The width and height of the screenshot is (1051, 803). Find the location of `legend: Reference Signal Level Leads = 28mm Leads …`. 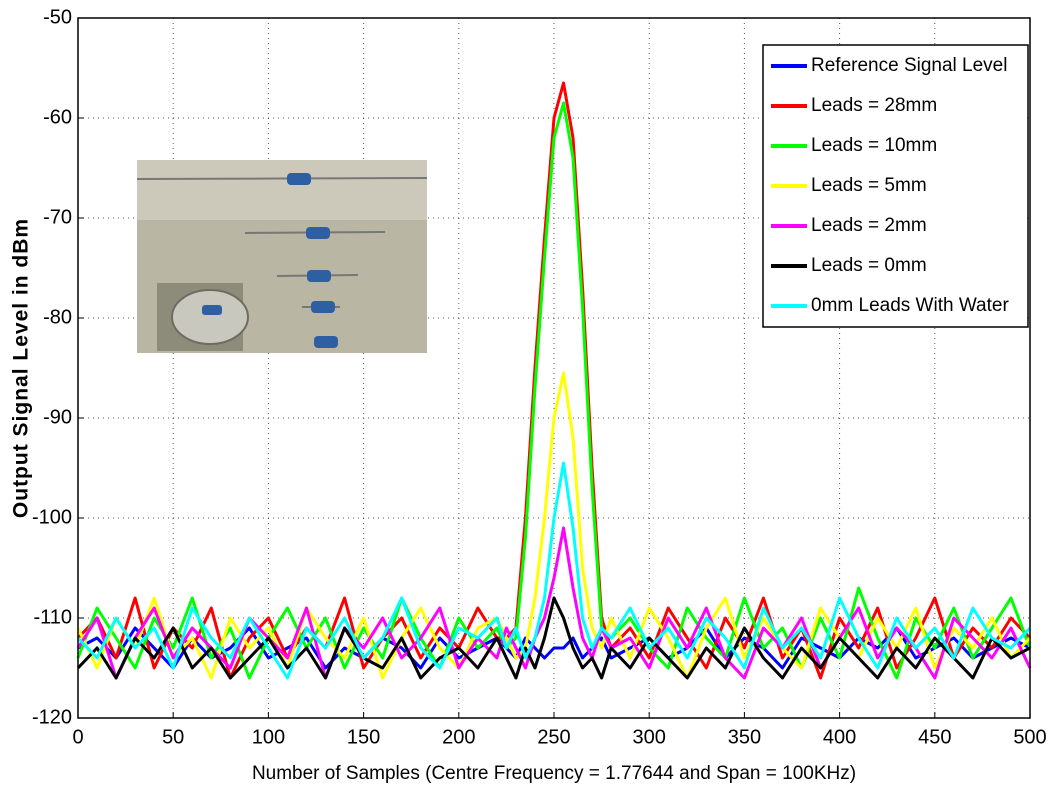

legend: Reference Signal Level Leads = 28mm Leads … is located at coordinates (895, 186).